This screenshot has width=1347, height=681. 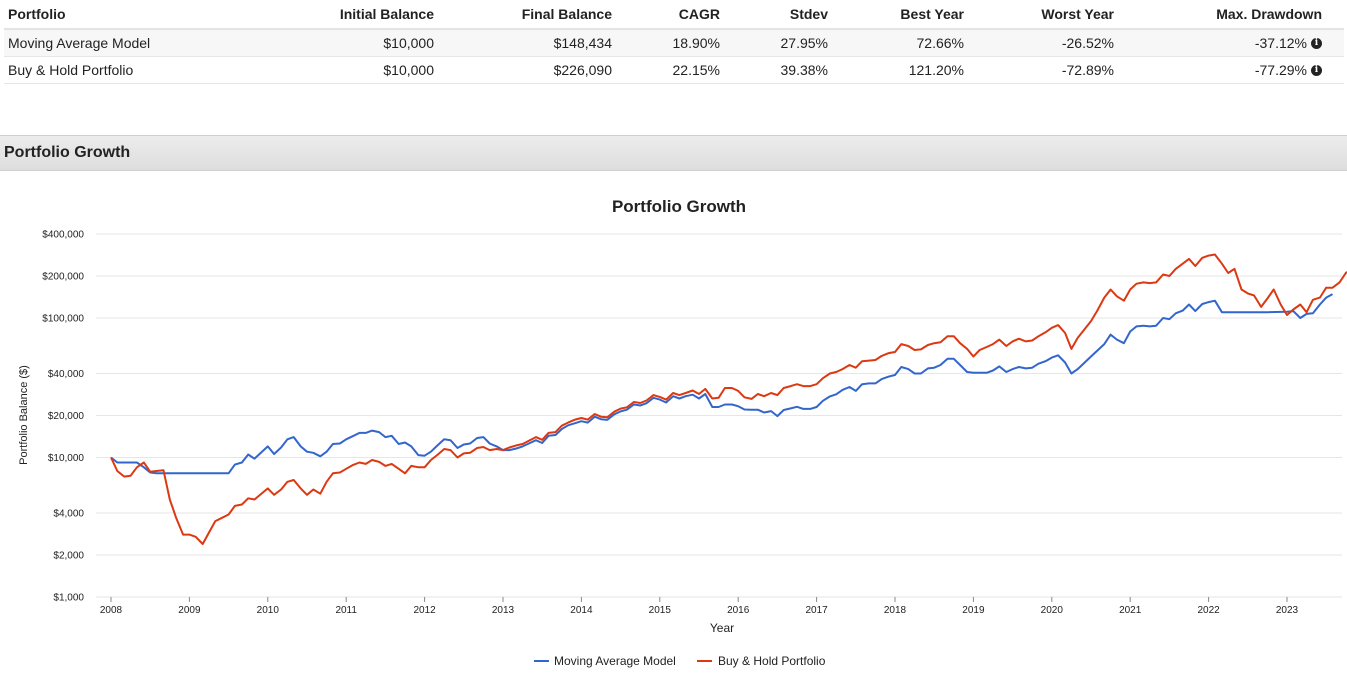 I want to click on header-cagr: CAGR, so click(x=670, y=15).